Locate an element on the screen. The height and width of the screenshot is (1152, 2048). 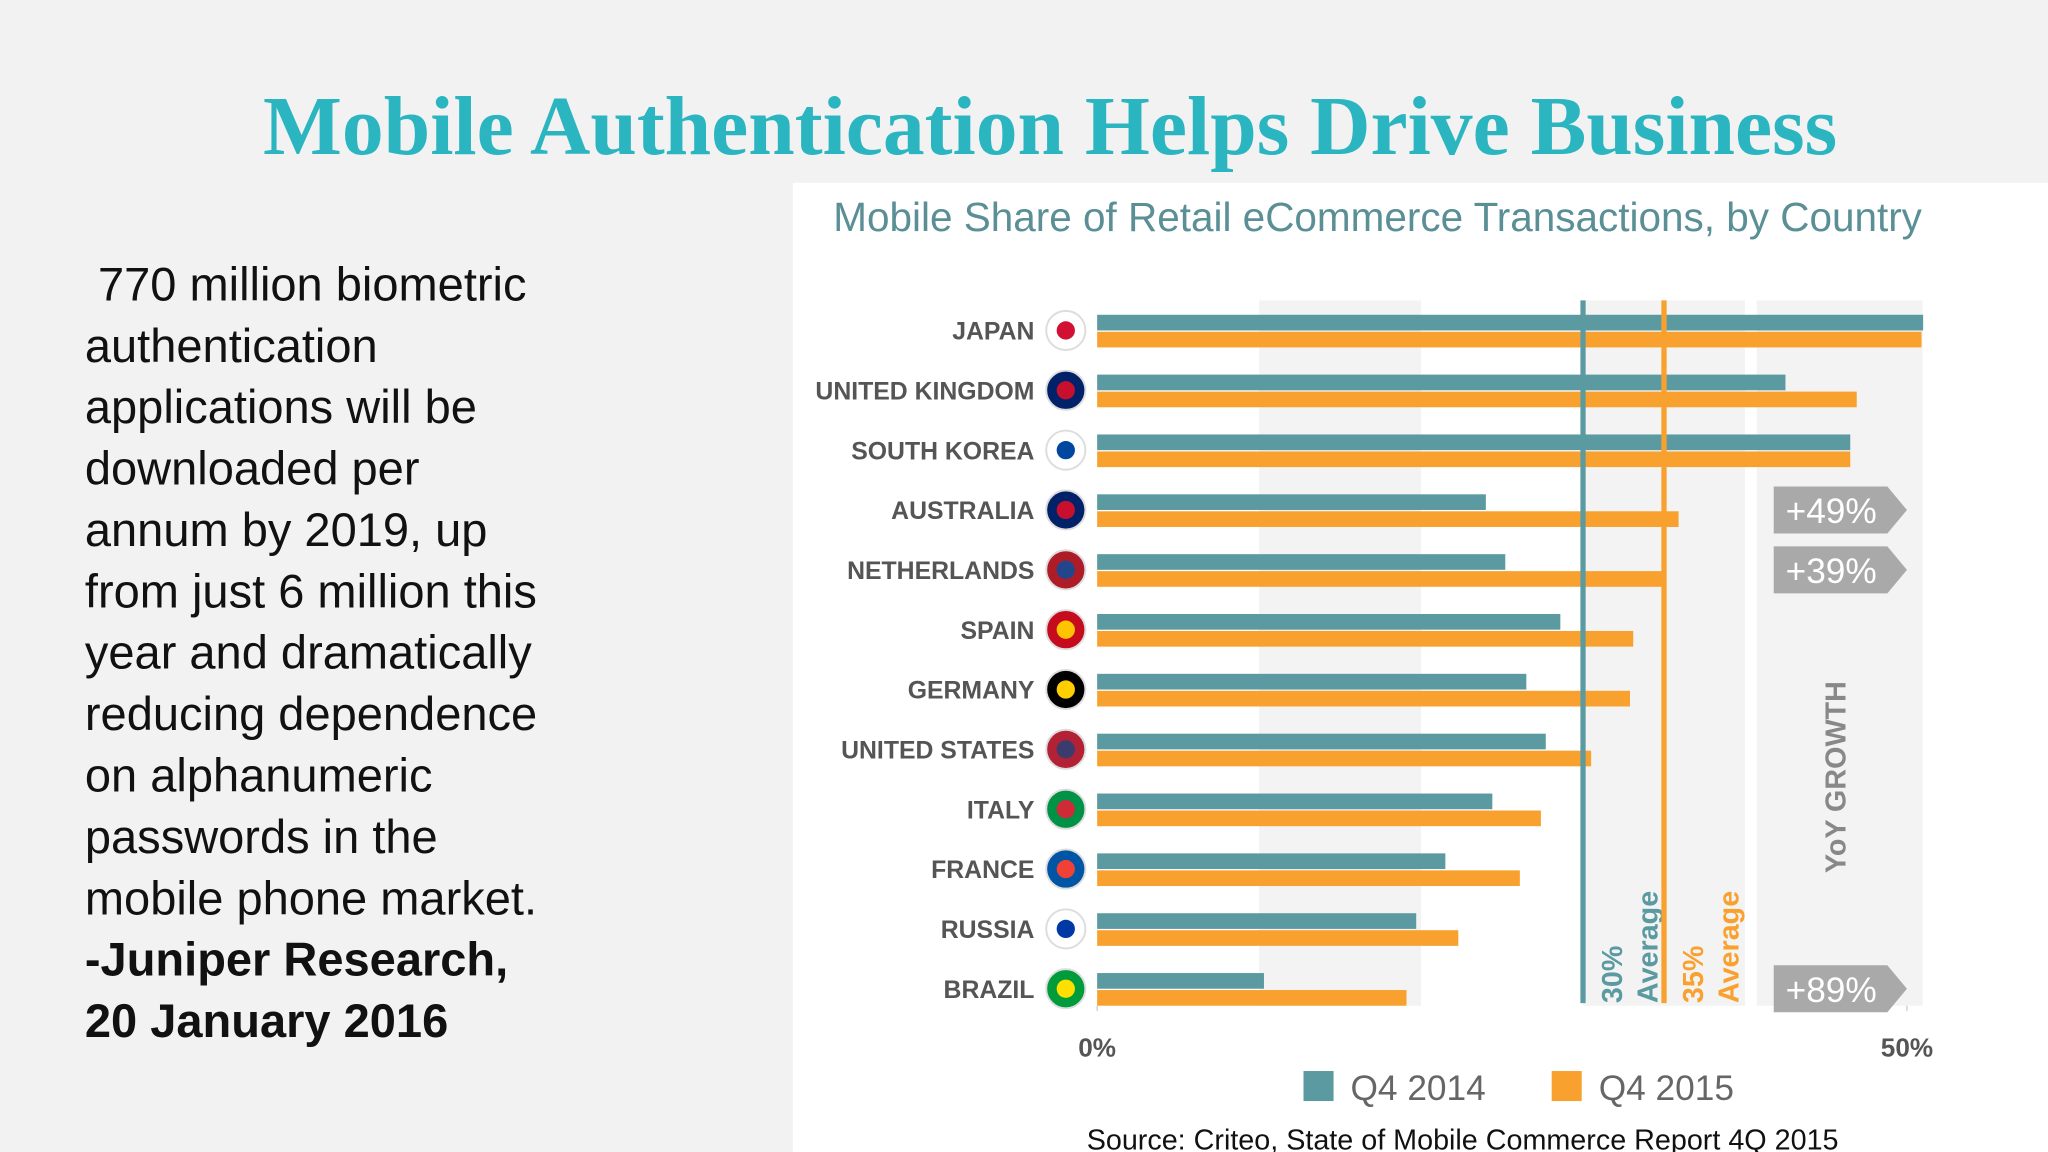
body-text: 770 million biometric is located at coordinates (306, 283).